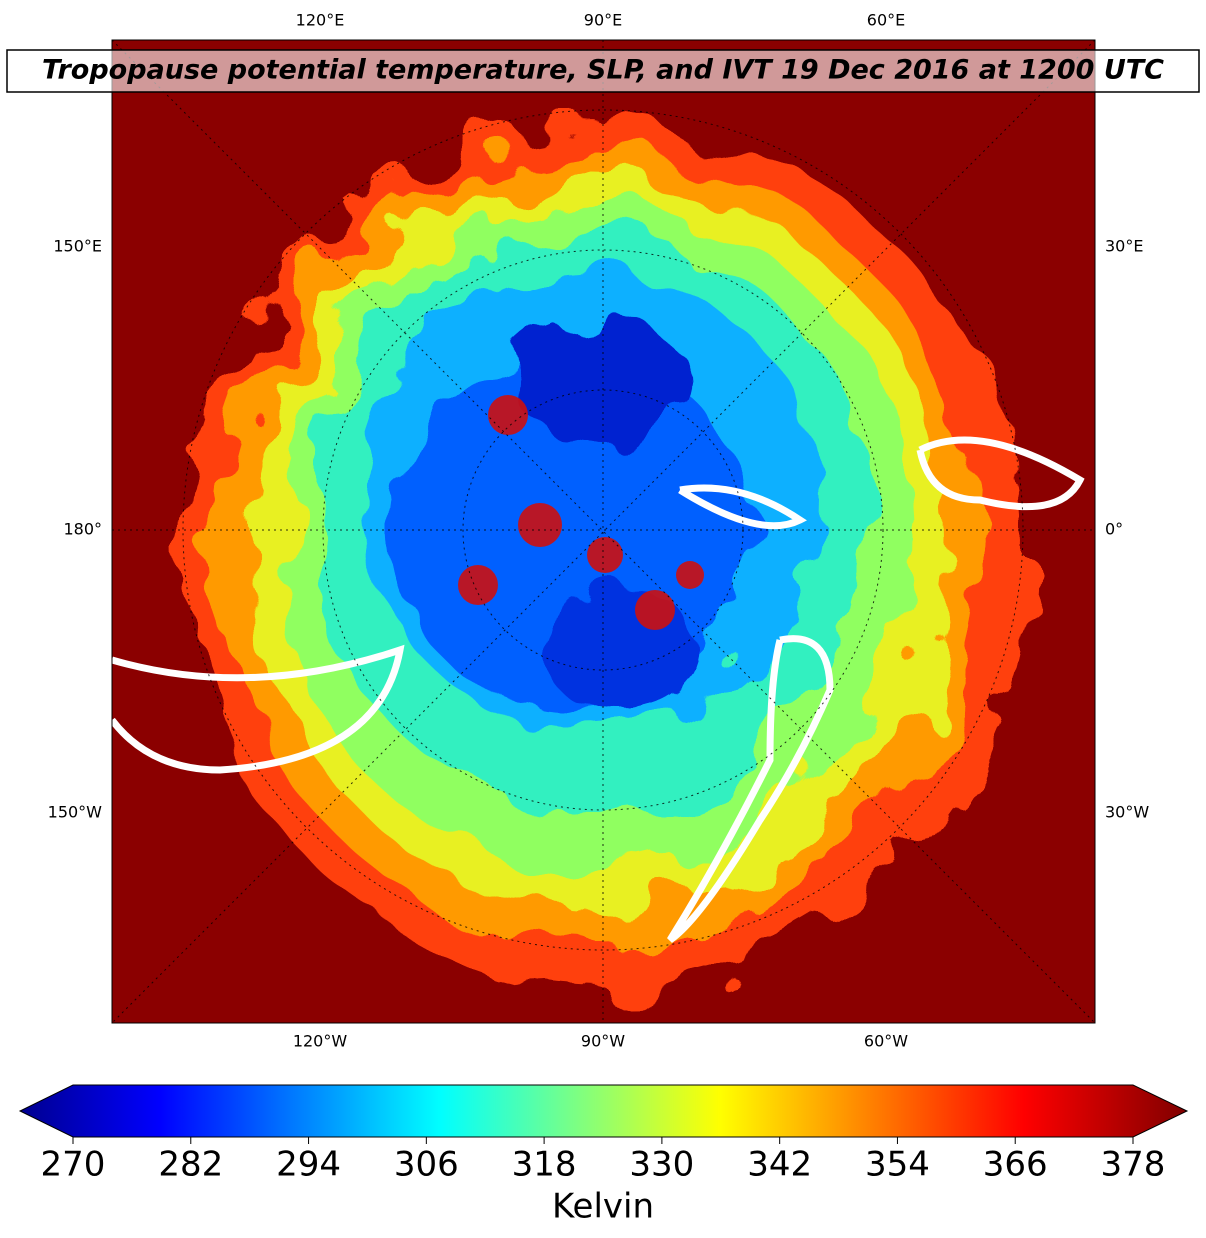 Image resolution: width=1206 pixels, height=1238 pixels. I want to click on lon-label: 120°W, so click(320, 1041).